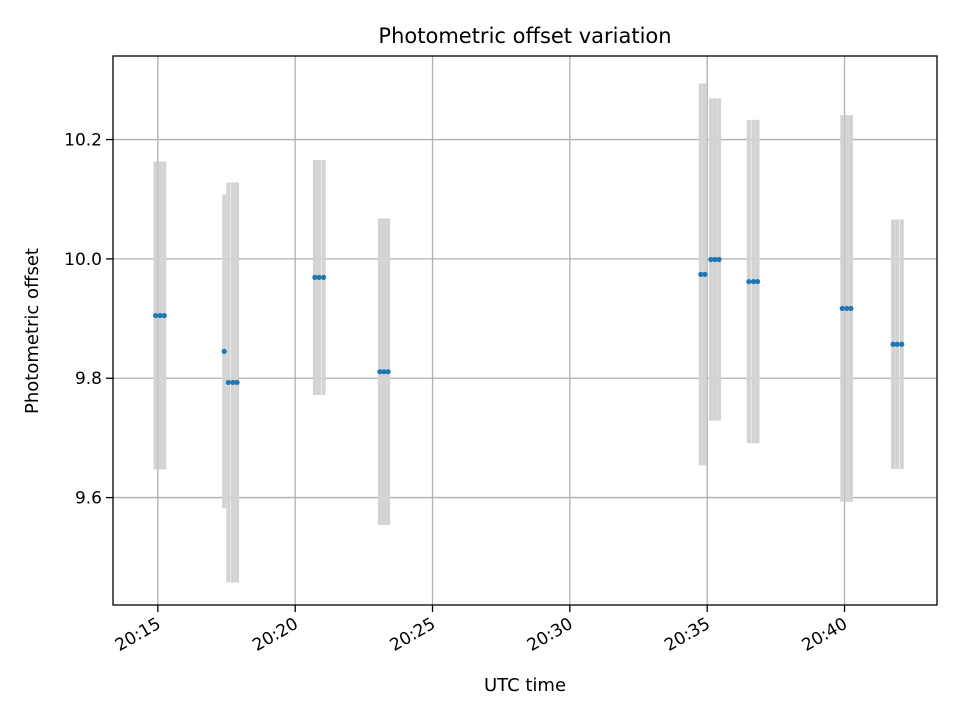 The width and height of the screenshot is (960, 720). Describe the element at coordinates (88, 320) in the screenshot. I see `y-axis-ticks: 9.6 9.8 10.0 10.2` at that location.